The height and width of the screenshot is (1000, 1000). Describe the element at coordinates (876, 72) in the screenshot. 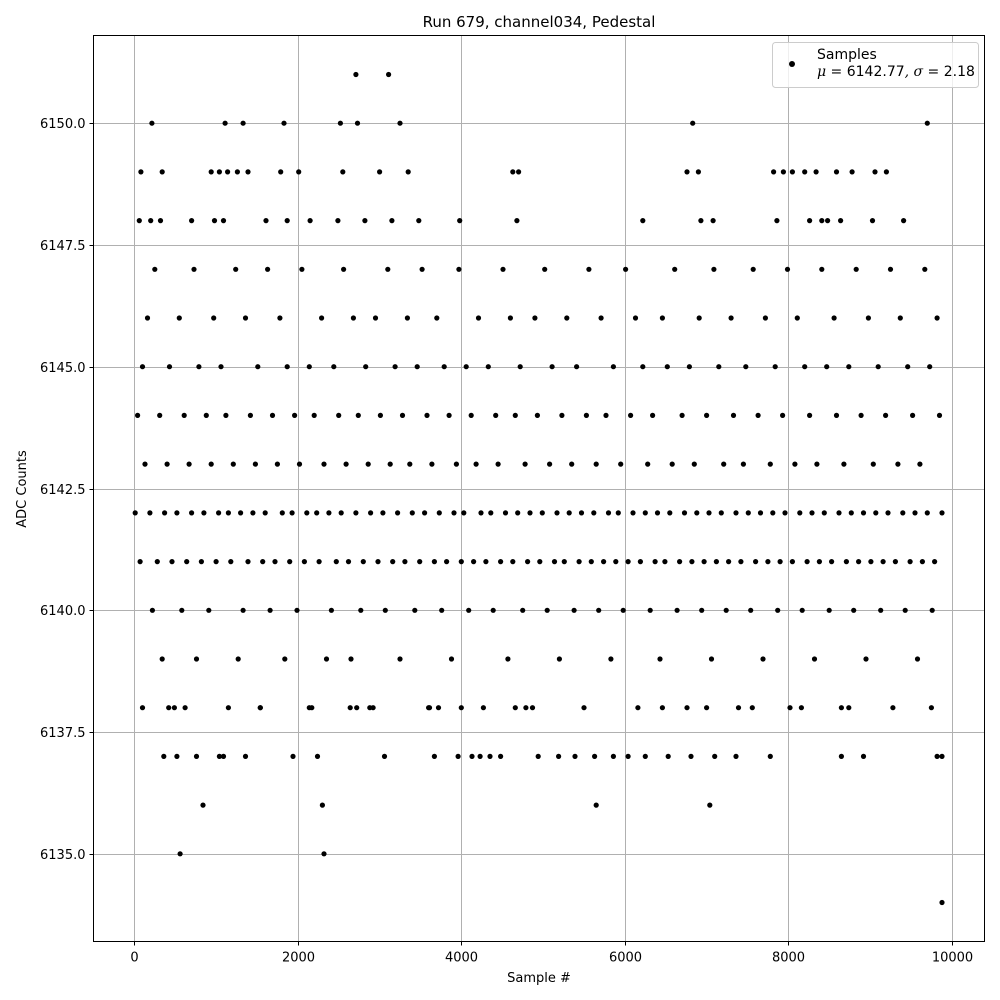

I see `legend-mean: 6142.77` at that location.